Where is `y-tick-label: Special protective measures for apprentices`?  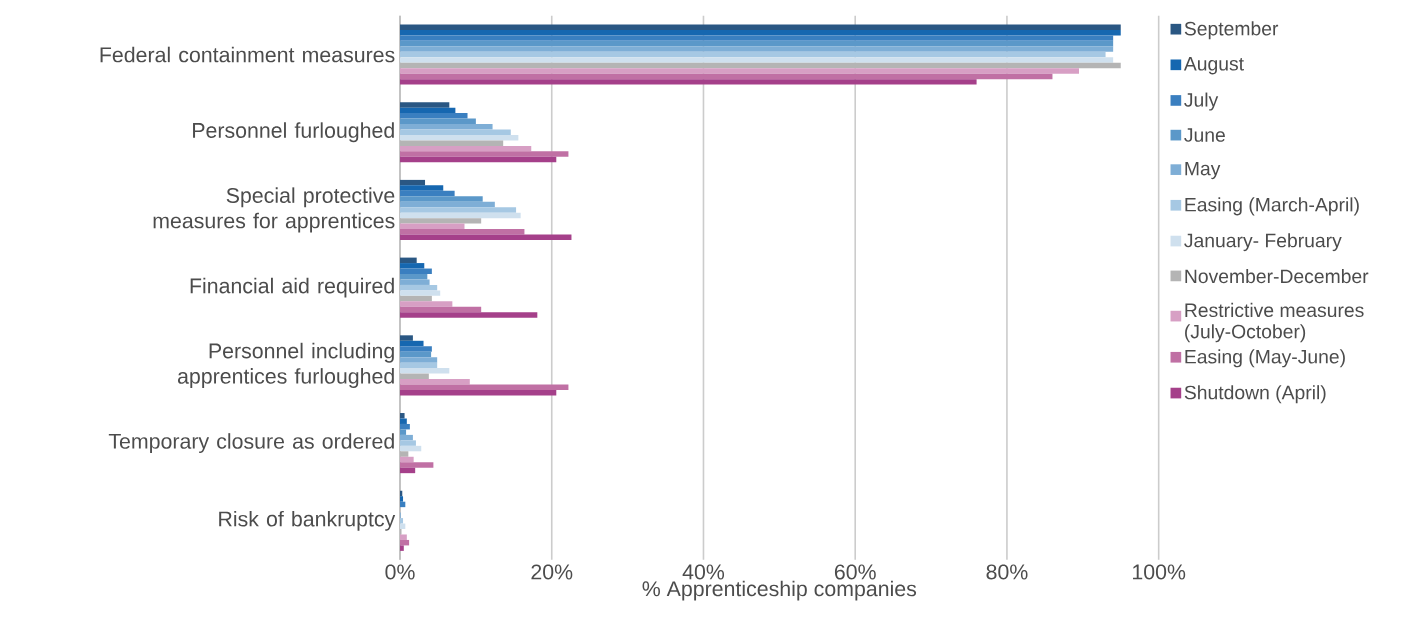
y-tick-label: Special protective measures for apprentices is located at coordinates (274, 210).